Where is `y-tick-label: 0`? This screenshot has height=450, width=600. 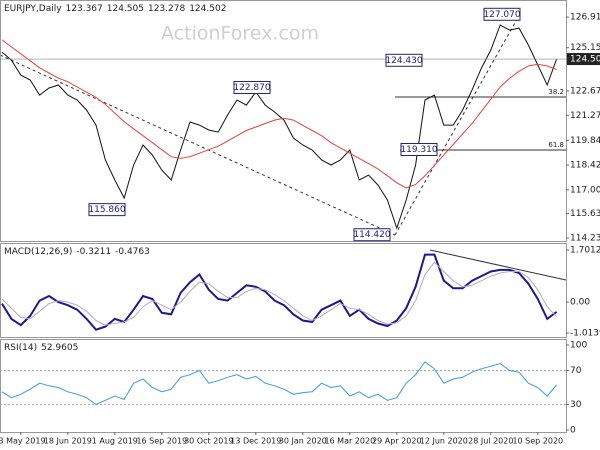
y-tick-label: 0 is located at coordinates (573, 431).